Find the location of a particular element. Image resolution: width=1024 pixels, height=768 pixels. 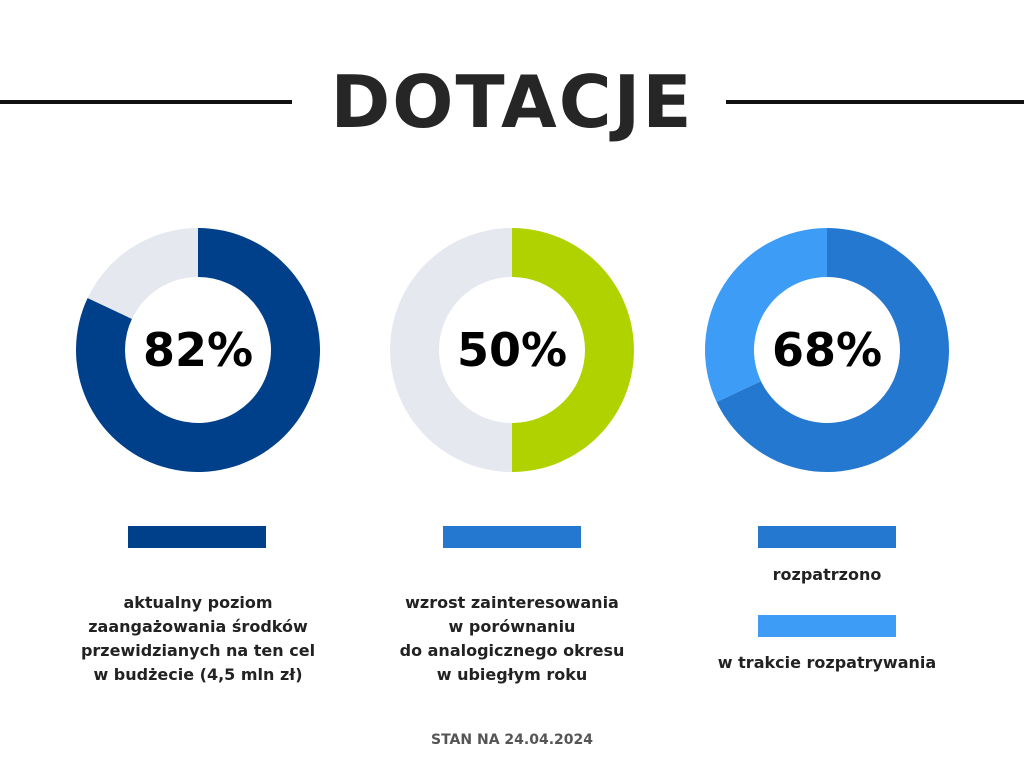

caption-3a: rozpatrzono is located at coordinates (827, 574).